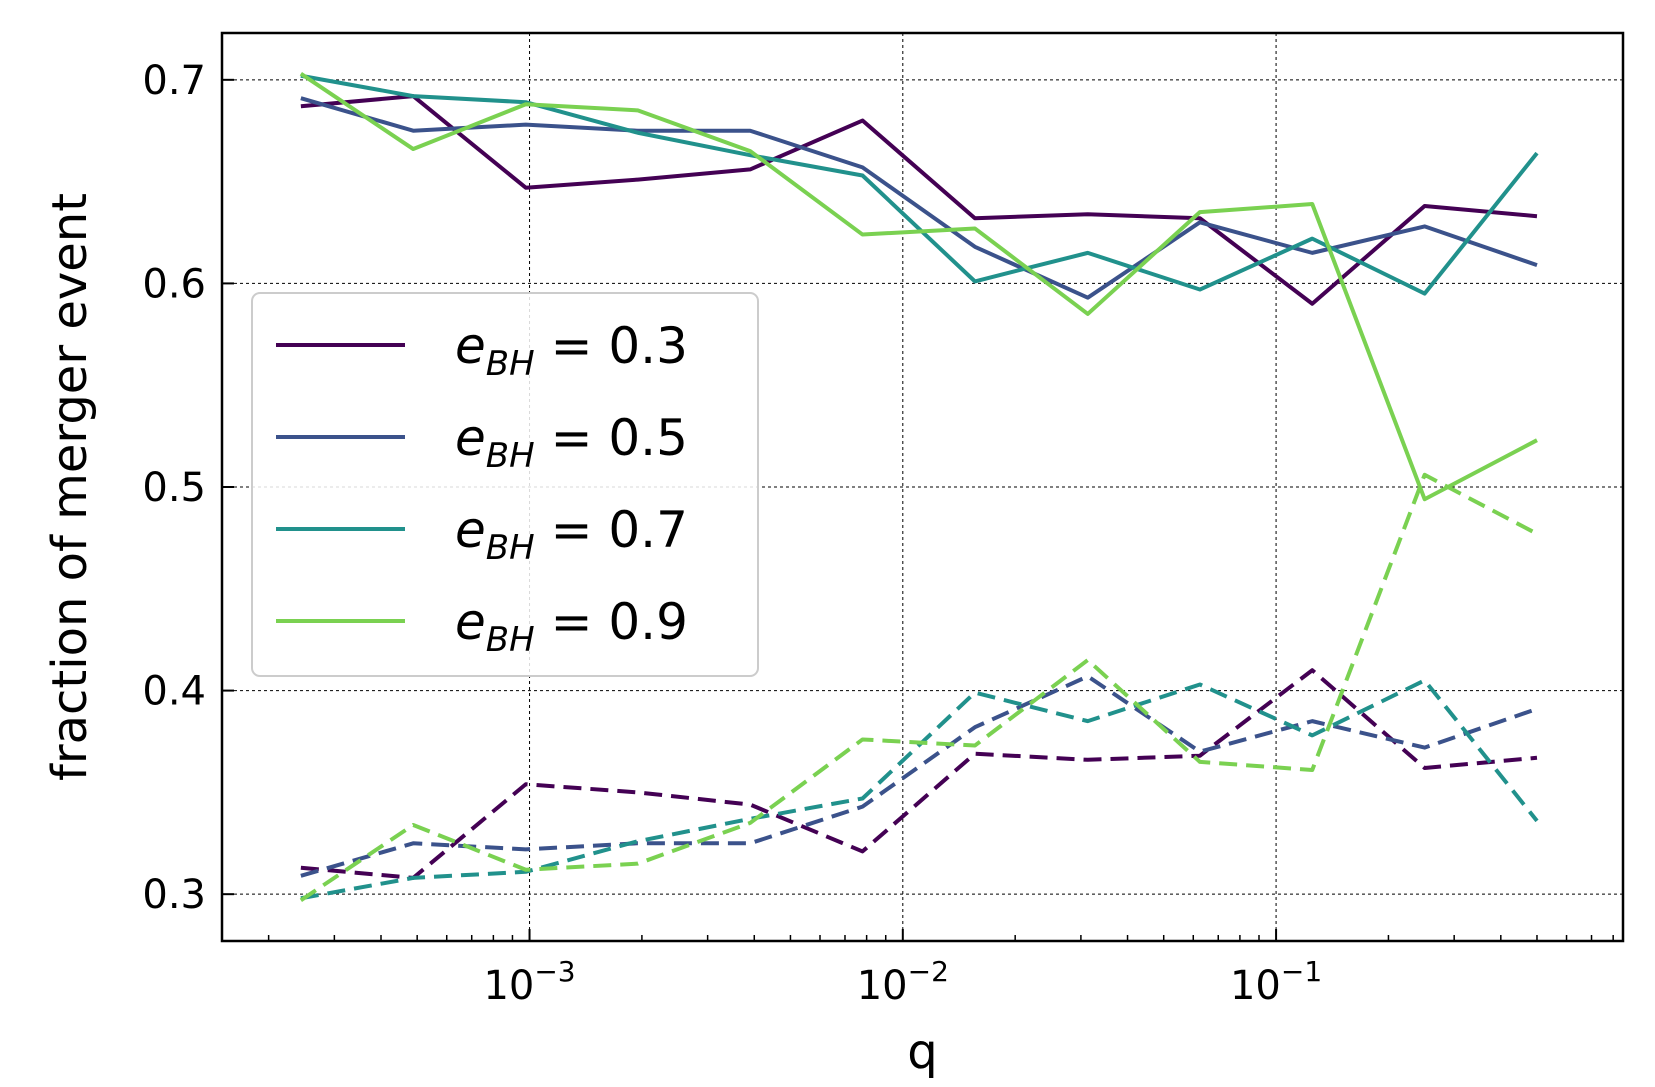 This screenshot has width=1655, height=1087. Describe the element at coordinates (174, 488) in the screenshot. I see `y-tick-label: 0.5` at that location.